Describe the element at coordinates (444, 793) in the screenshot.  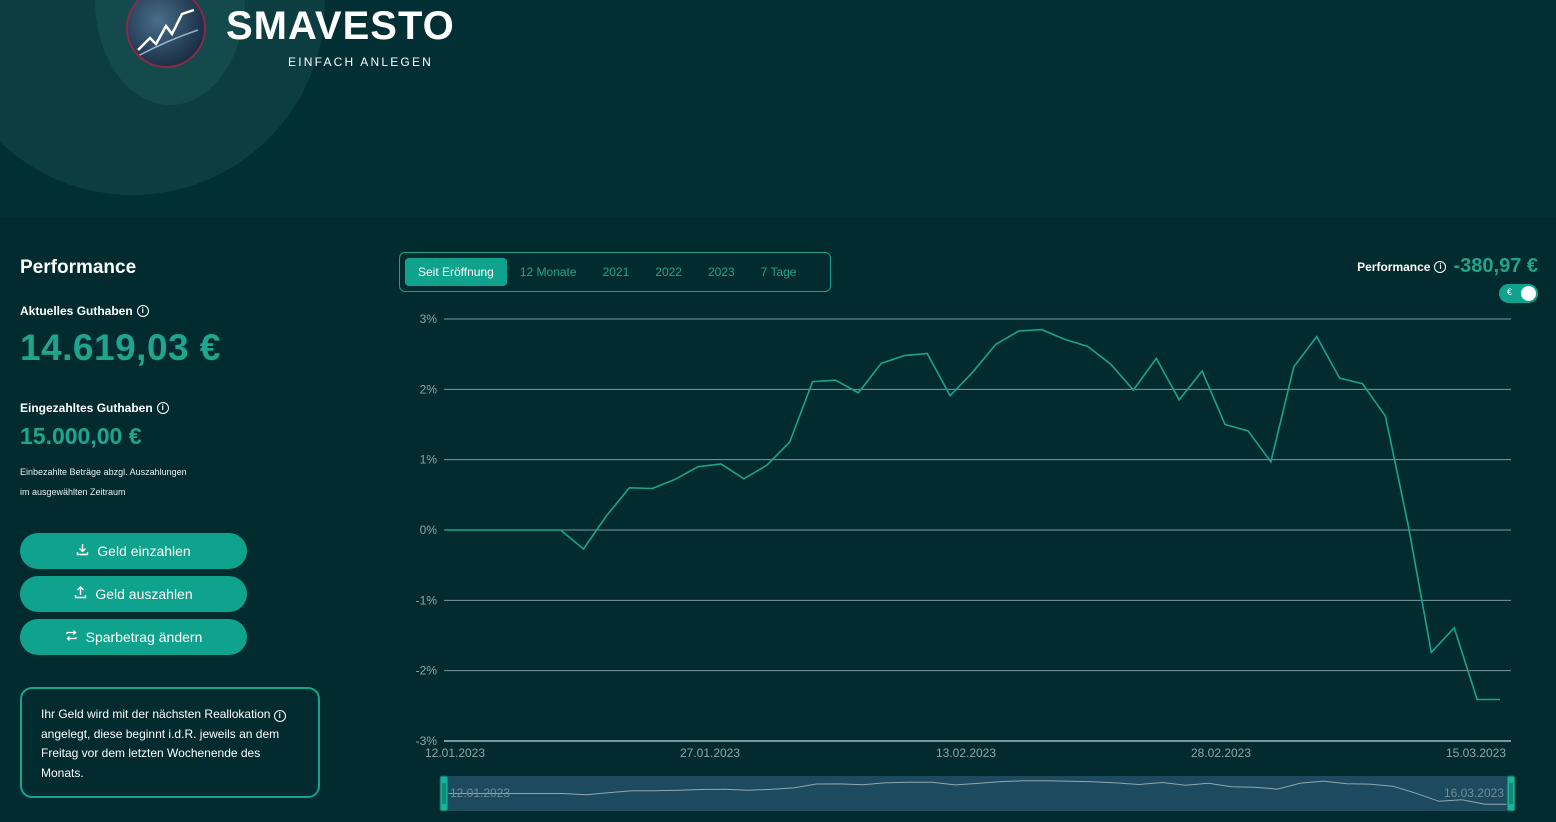
I see `navigator-left-handle` at that location.